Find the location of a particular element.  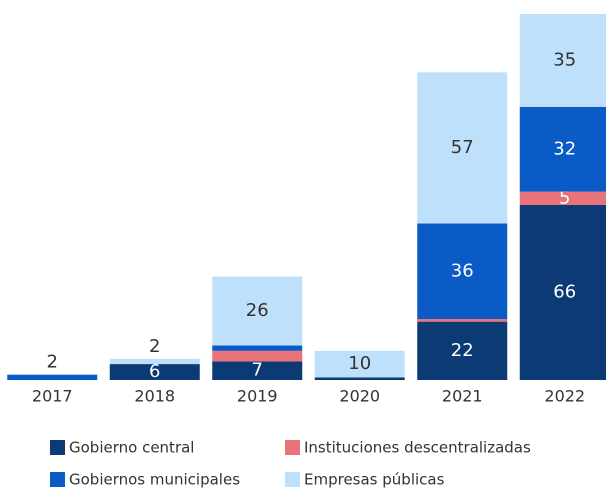

data-label: 36 is located at coordinates (462, 270).